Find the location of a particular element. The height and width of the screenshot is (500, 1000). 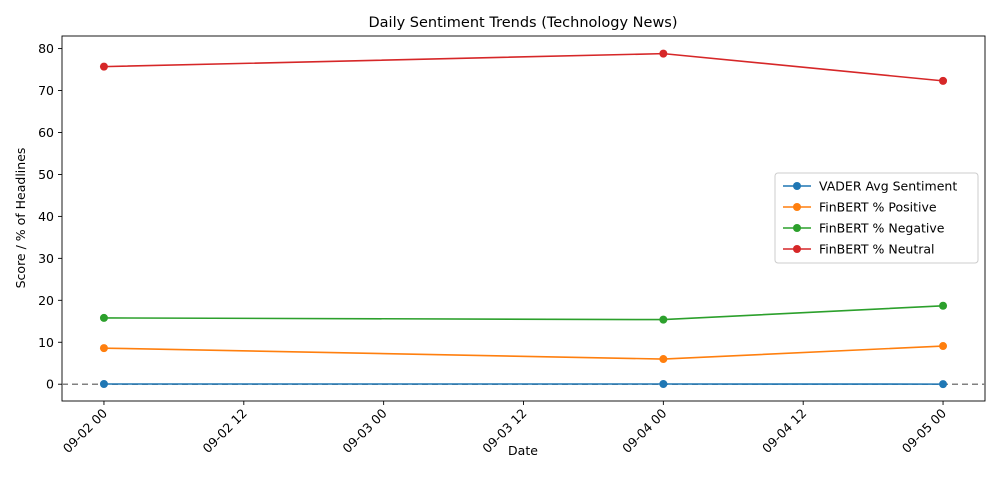

y-tick-label: 80 is located at coordinates (46, 48).